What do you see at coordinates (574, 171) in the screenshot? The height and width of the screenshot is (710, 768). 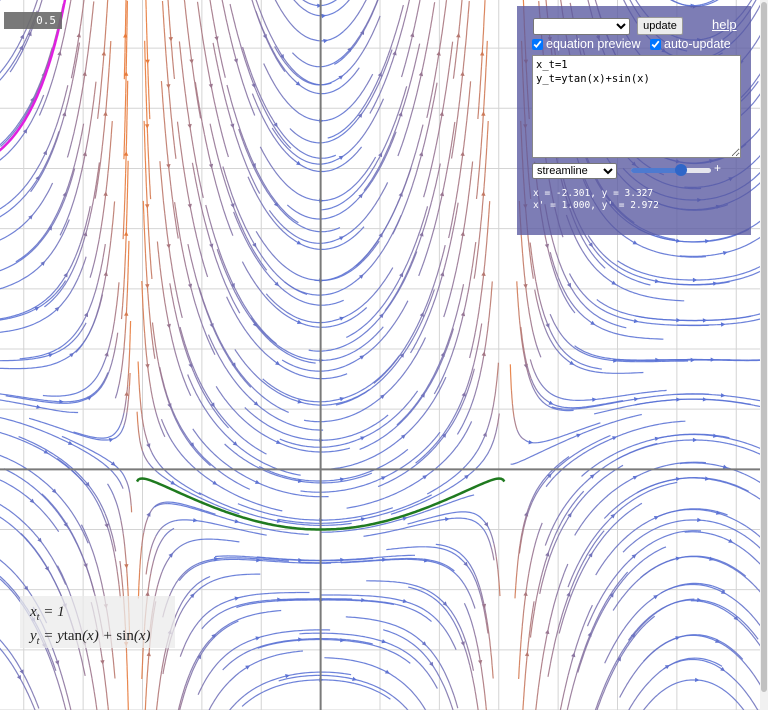 I see `plot-mode-dropdown: streamline` at bounding box center [574, 171].